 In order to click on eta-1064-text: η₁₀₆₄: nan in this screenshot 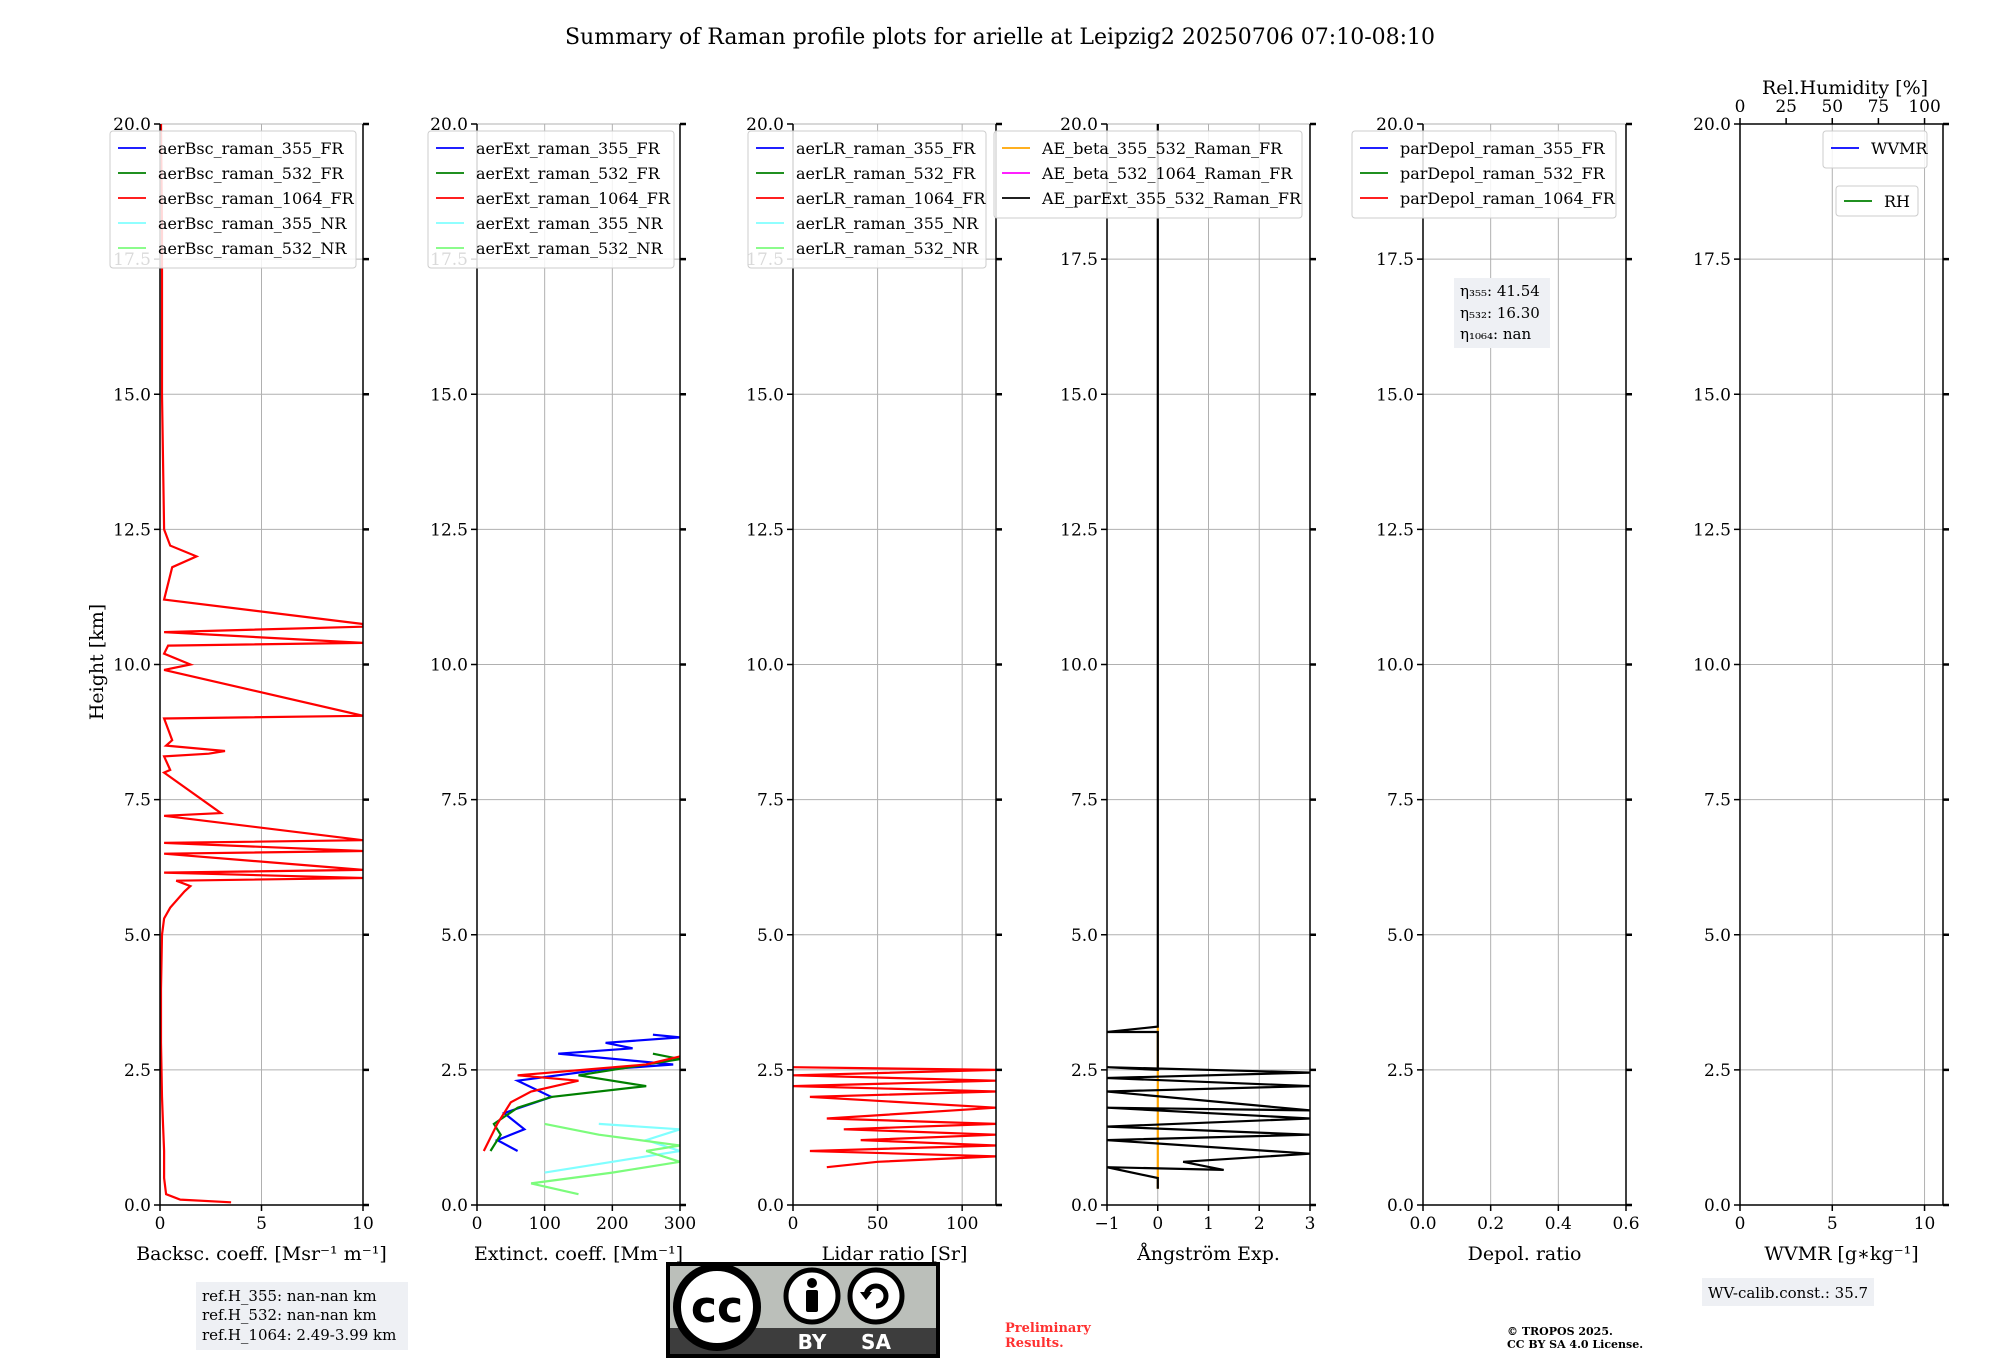, I will do `click(1495, 334)`.